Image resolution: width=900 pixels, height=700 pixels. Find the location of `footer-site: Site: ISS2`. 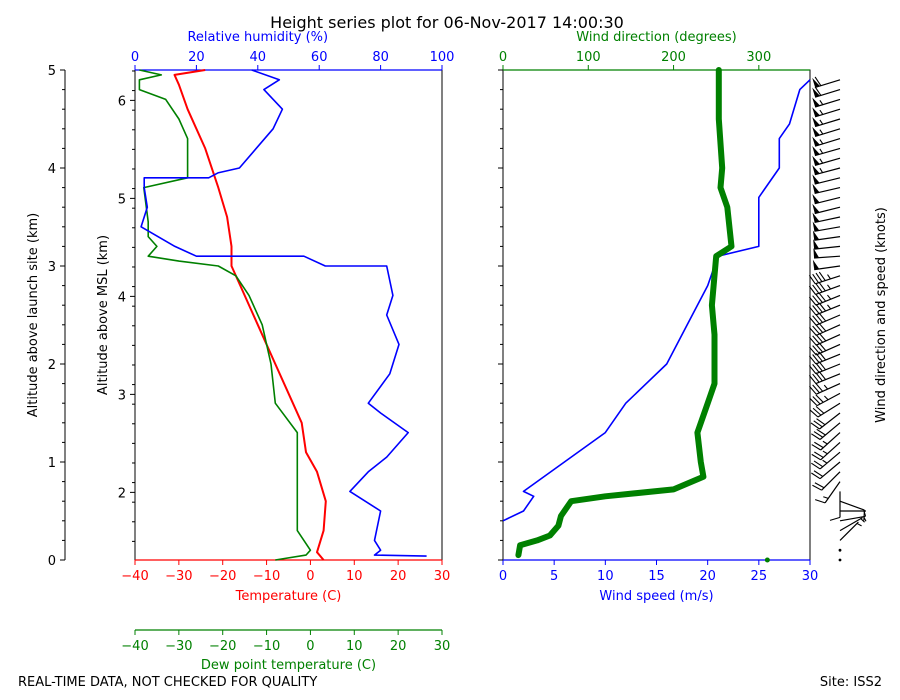

footer-site: Site: ISS2 is located at coordinates (851, 682).